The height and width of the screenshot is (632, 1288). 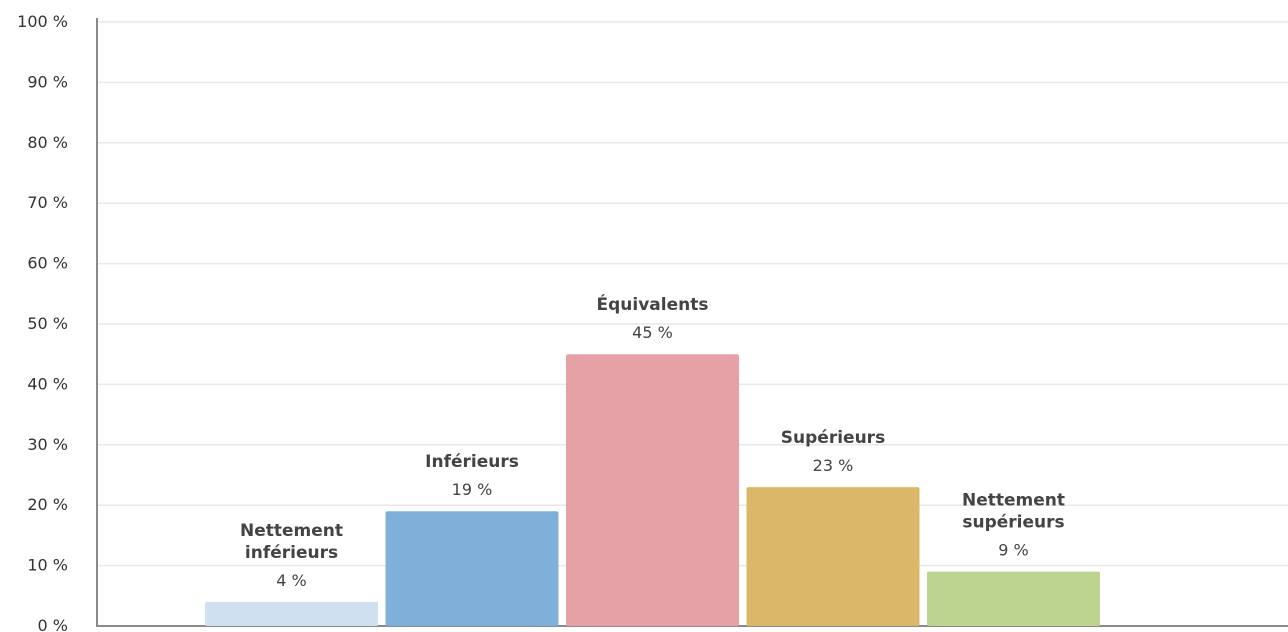 What do you see at coordinates (47, 383) in the screenshot?
I see `y-tick-label: 40 %` at bounding box center [47, 383].